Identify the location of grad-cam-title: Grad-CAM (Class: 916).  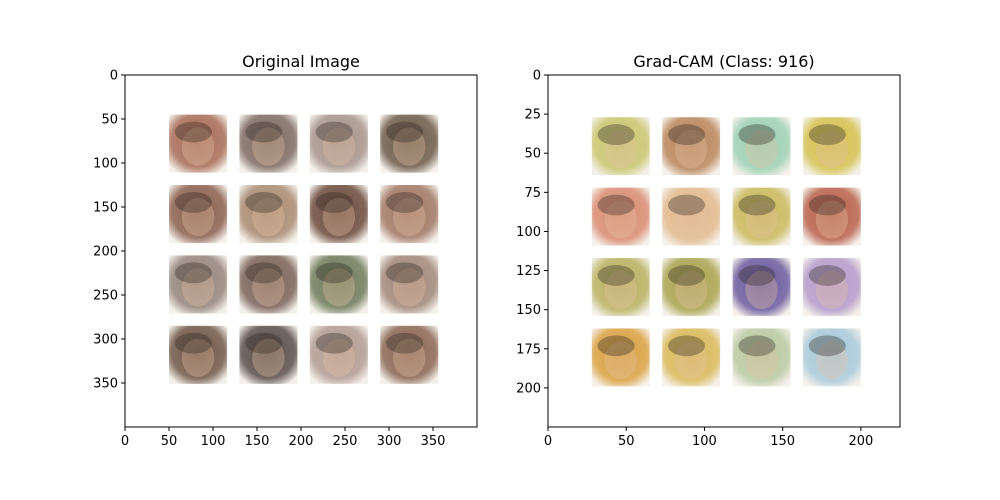
(723, 61).